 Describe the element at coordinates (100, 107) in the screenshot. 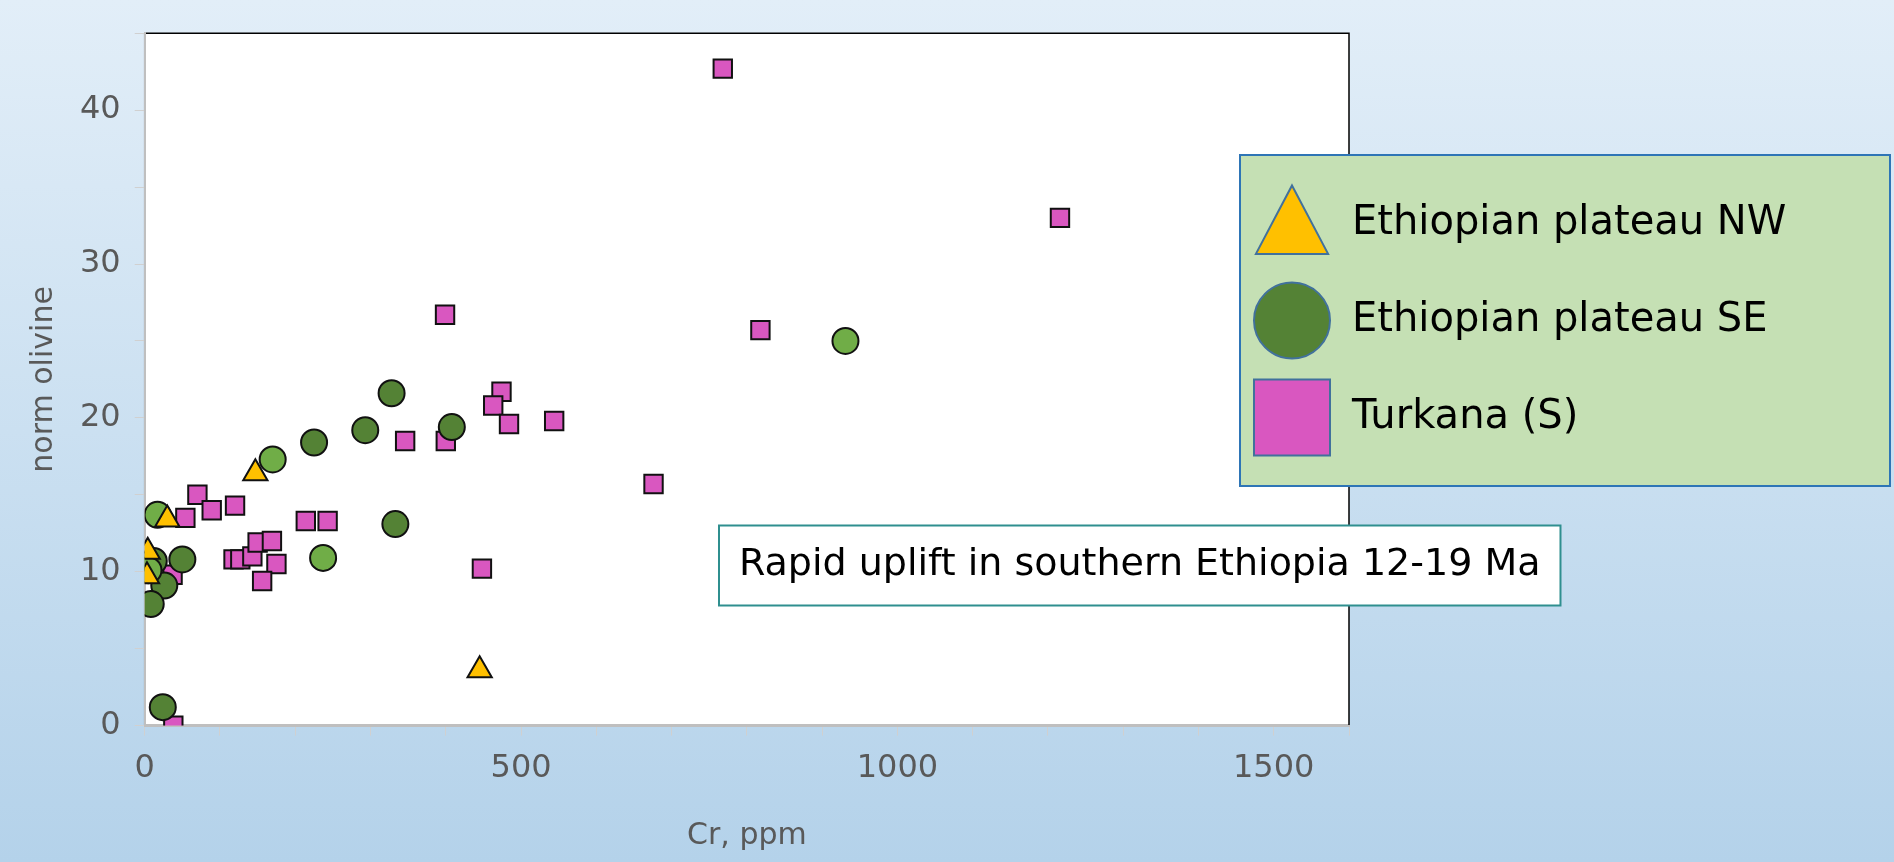

I see `y-tick-label: 40` at that location.